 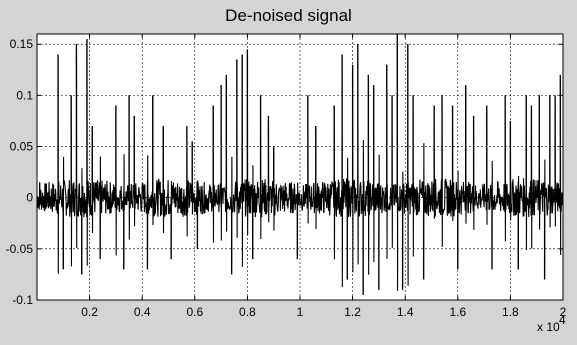 What do you see at coordinates (247, 312) in the screenshot?
I see `x-tick-label: 0.8` at bounding box center [247, 312].